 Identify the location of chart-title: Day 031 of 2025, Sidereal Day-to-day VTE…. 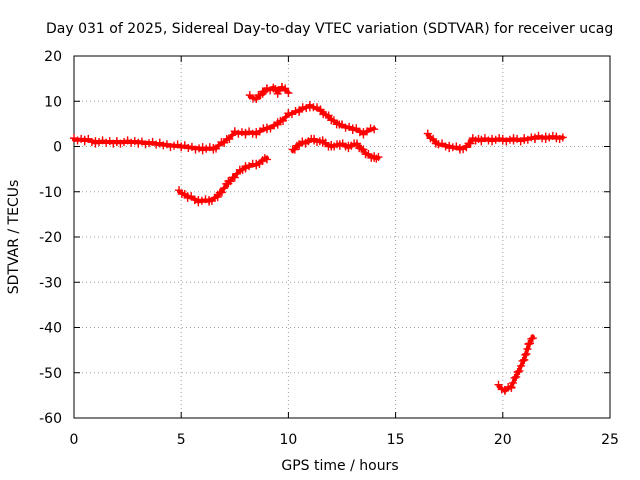
(329, 29).